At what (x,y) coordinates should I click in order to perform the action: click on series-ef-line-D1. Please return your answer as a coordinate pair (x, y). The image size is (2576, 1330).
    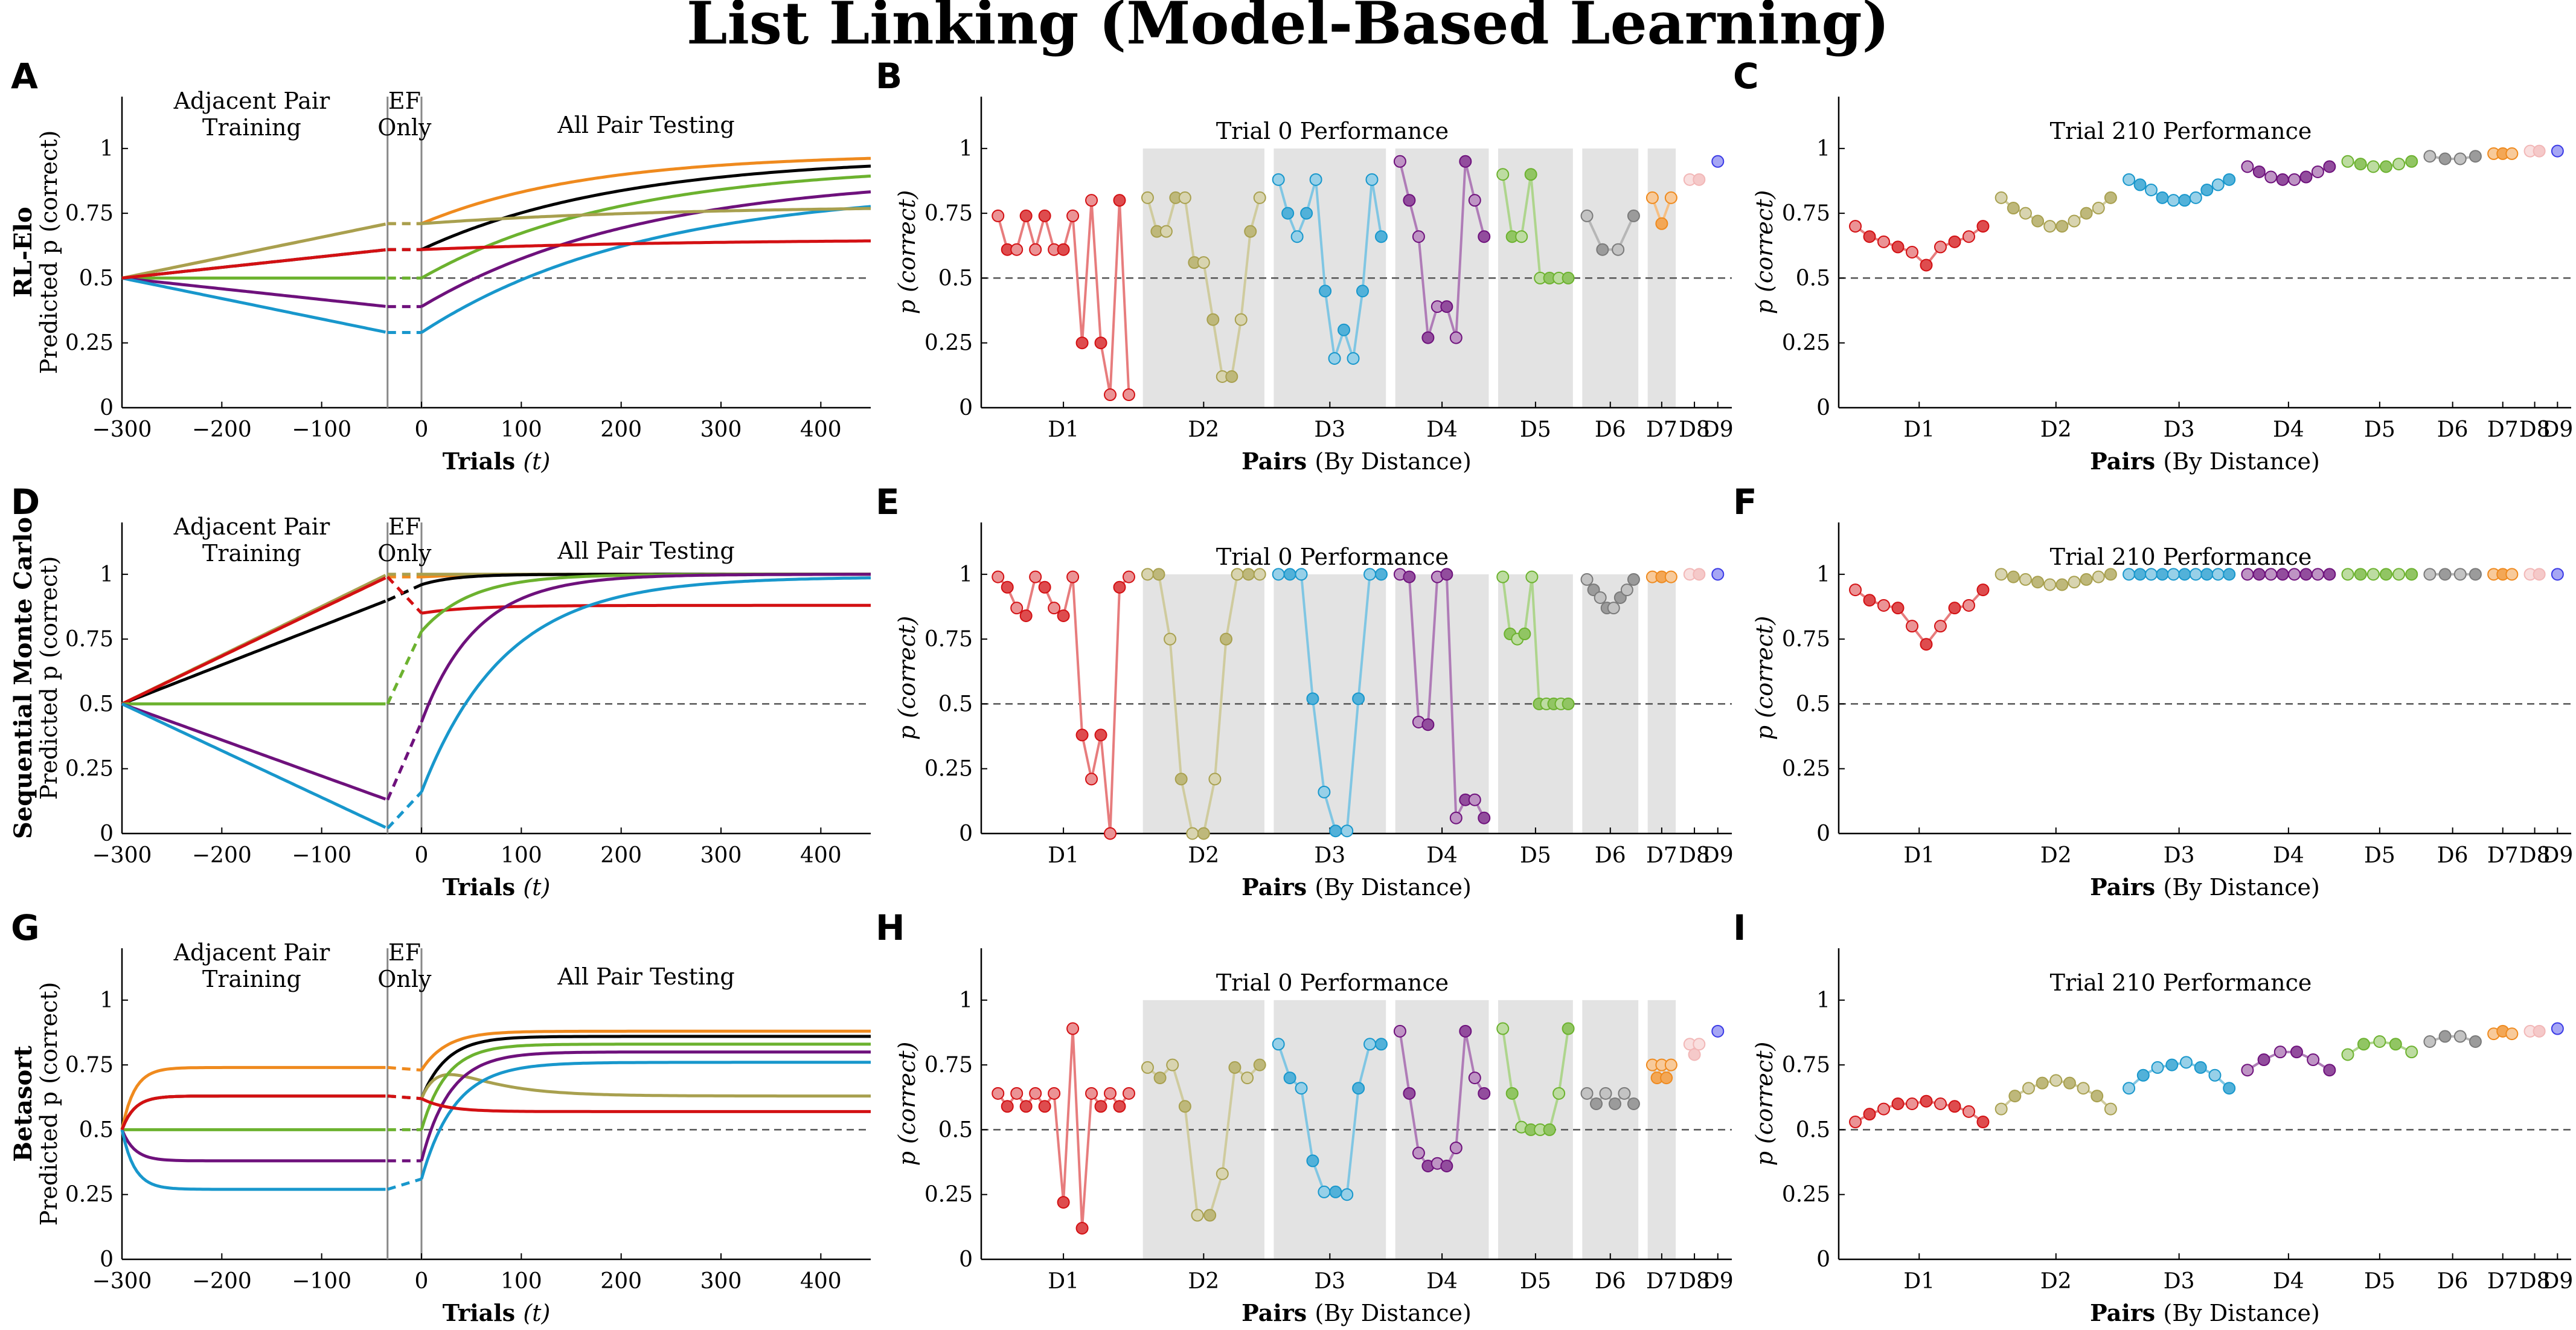
    Looking at the image, I should click on (404, 1097).